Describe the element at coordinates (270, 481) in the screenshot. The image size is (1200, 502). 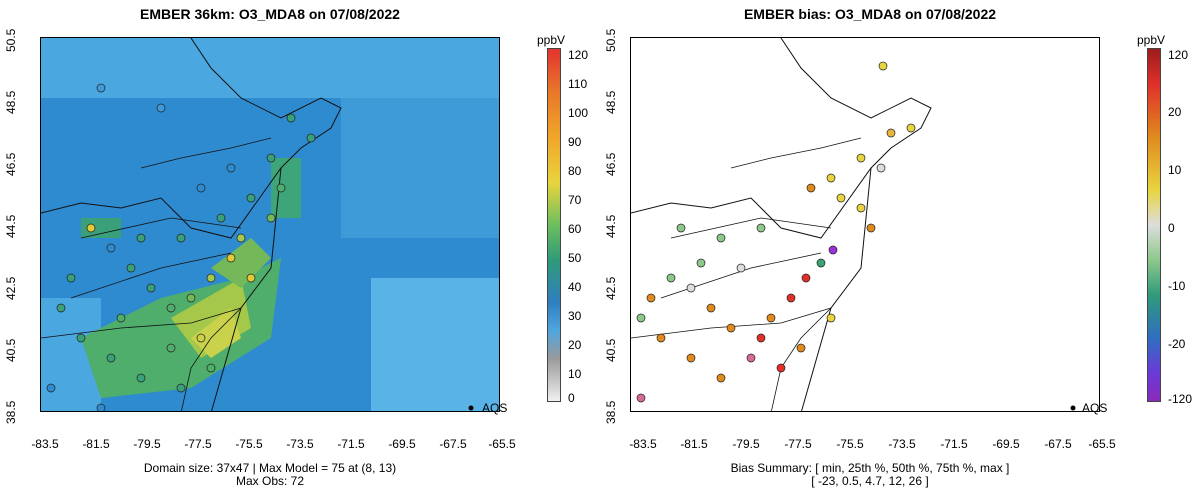
I see `model-summary-line2: Max Obs: 72` at that location.